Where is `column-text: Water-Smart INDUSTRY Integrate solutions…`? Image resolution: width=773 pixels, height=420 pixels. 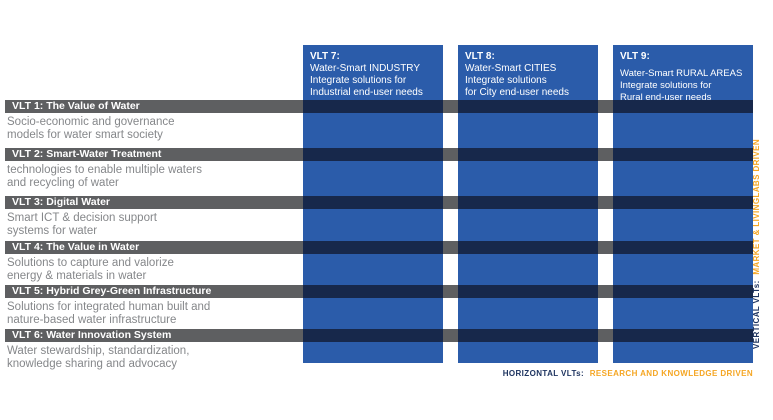 column-text: Water-Smart INDUSTRY Integrate solutions… is located at coordinates (373, 81).